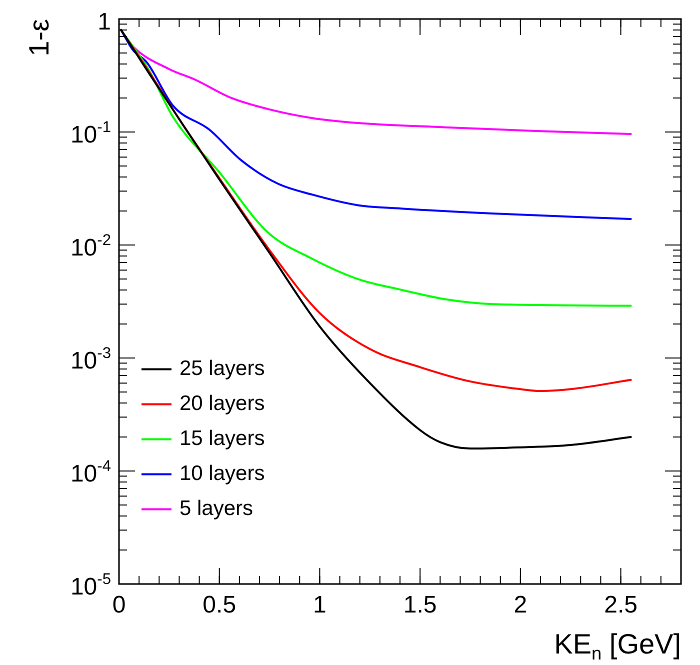  What do you see at coordinates (222, 438) in the screenshot?
I see `legend-label: 15 layers` at bounding box center [222, 438].